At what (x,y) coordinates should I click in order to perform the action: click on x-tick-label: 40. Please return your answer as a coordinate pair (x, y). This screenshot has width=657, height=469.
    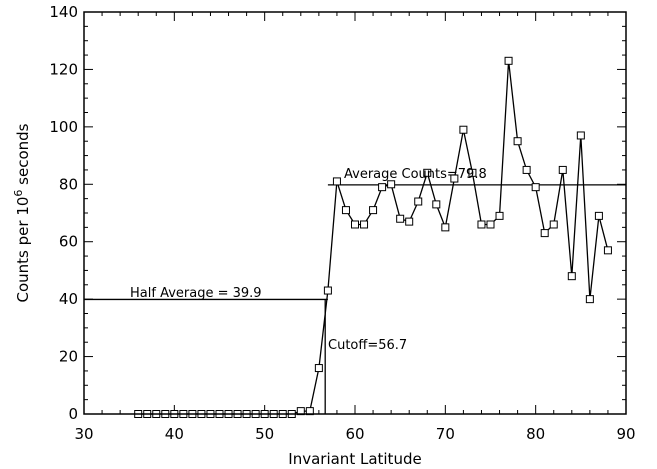
    Looking at the image, I should click on (174, 434).